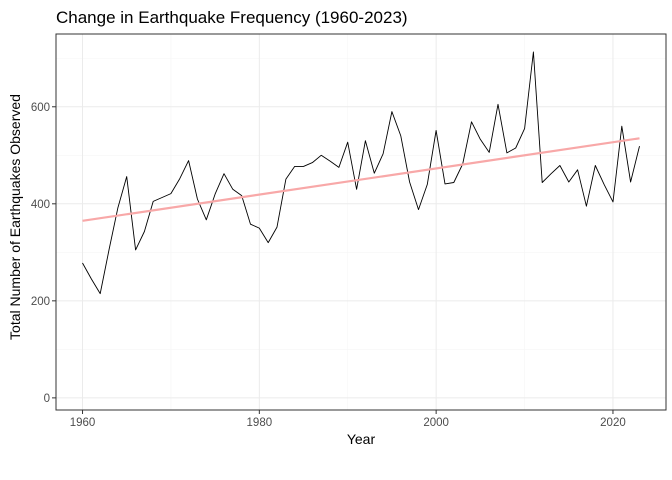 The image size is (672, 480). What do you see at coordinates (436, 423) in the screenshot?
I see `x-tick-label: 2000` at bounding box center [436, 423].